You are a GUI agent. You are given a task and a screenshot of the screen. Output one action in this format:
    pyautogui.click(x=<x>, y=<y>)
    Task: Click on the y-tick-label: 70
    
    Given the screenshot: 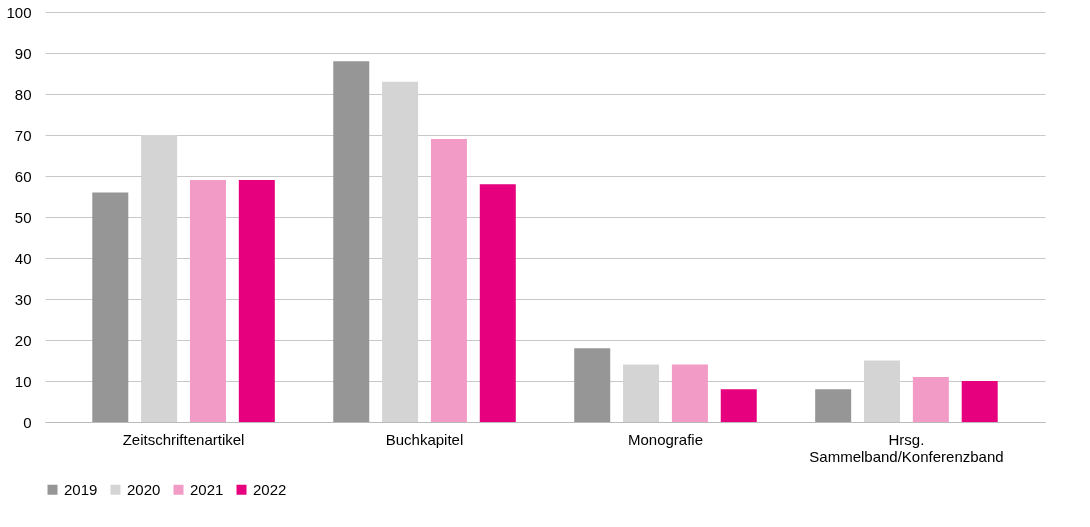 What is the action you would take?
    pyautogui.click(x=23, y=135)
    